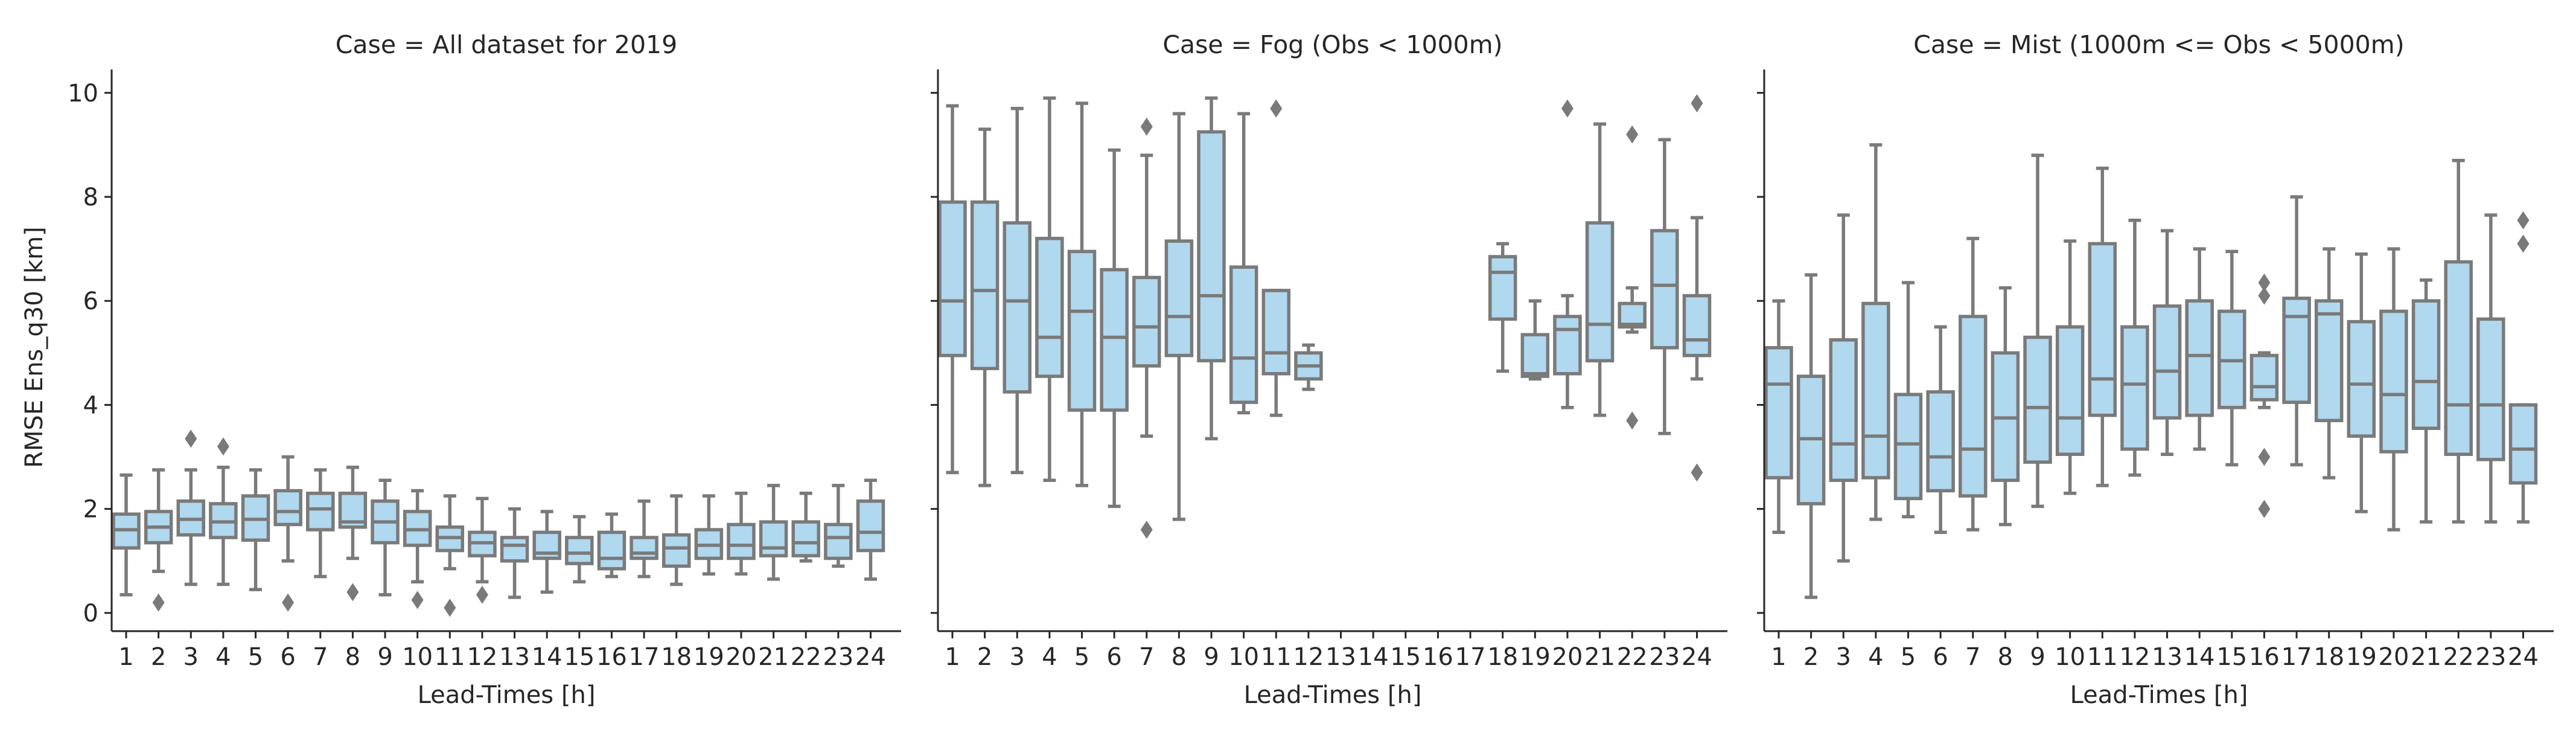 The image size is (2576, 732). What do you see at coordinates (2426, 657) in the screenshot?
I see `x-tick-label: 21` at bounding box center [2426, 657].